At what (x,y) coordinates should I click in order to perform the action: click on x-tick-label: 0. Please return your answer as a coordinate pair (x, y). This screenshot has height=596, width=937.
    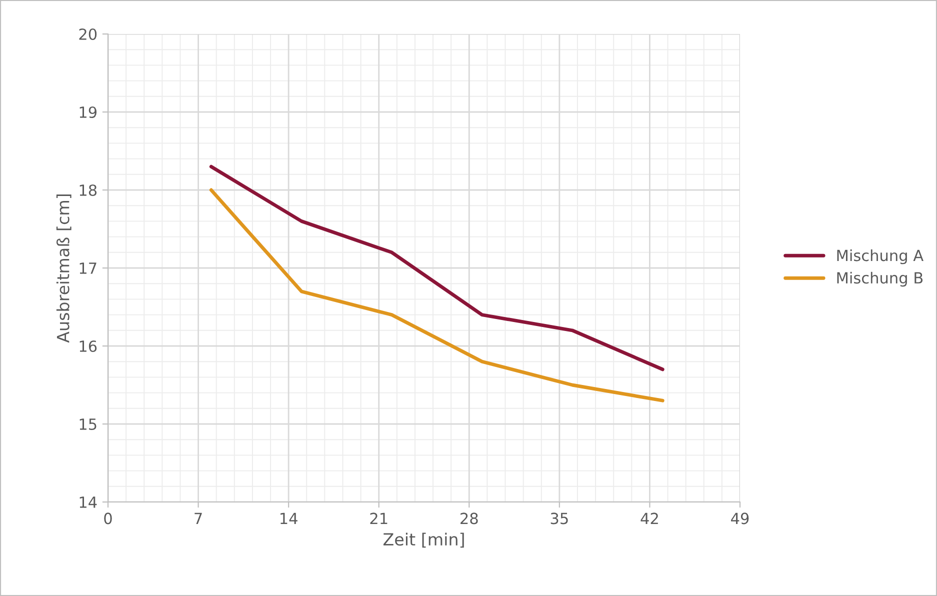
    Looking at the image, I should click on (108, 518).